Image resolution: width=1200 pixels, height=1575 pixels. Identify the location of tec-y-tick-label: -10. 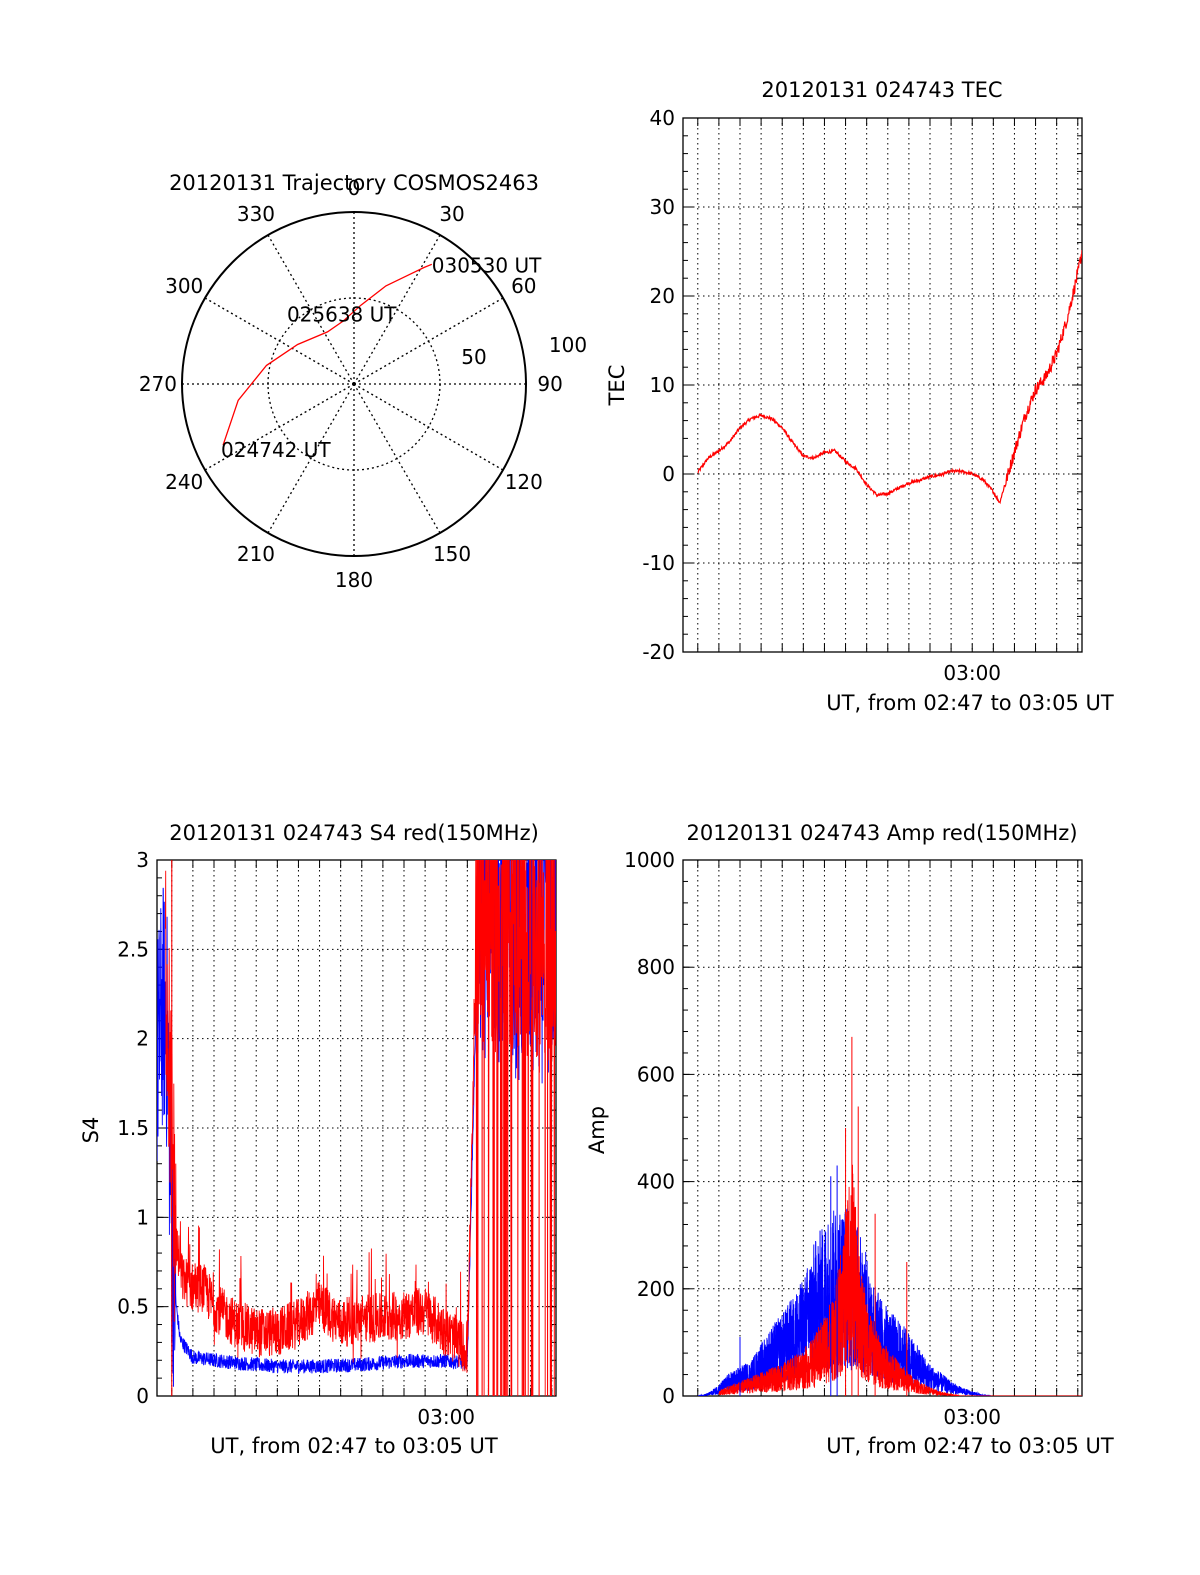
(658, 563).